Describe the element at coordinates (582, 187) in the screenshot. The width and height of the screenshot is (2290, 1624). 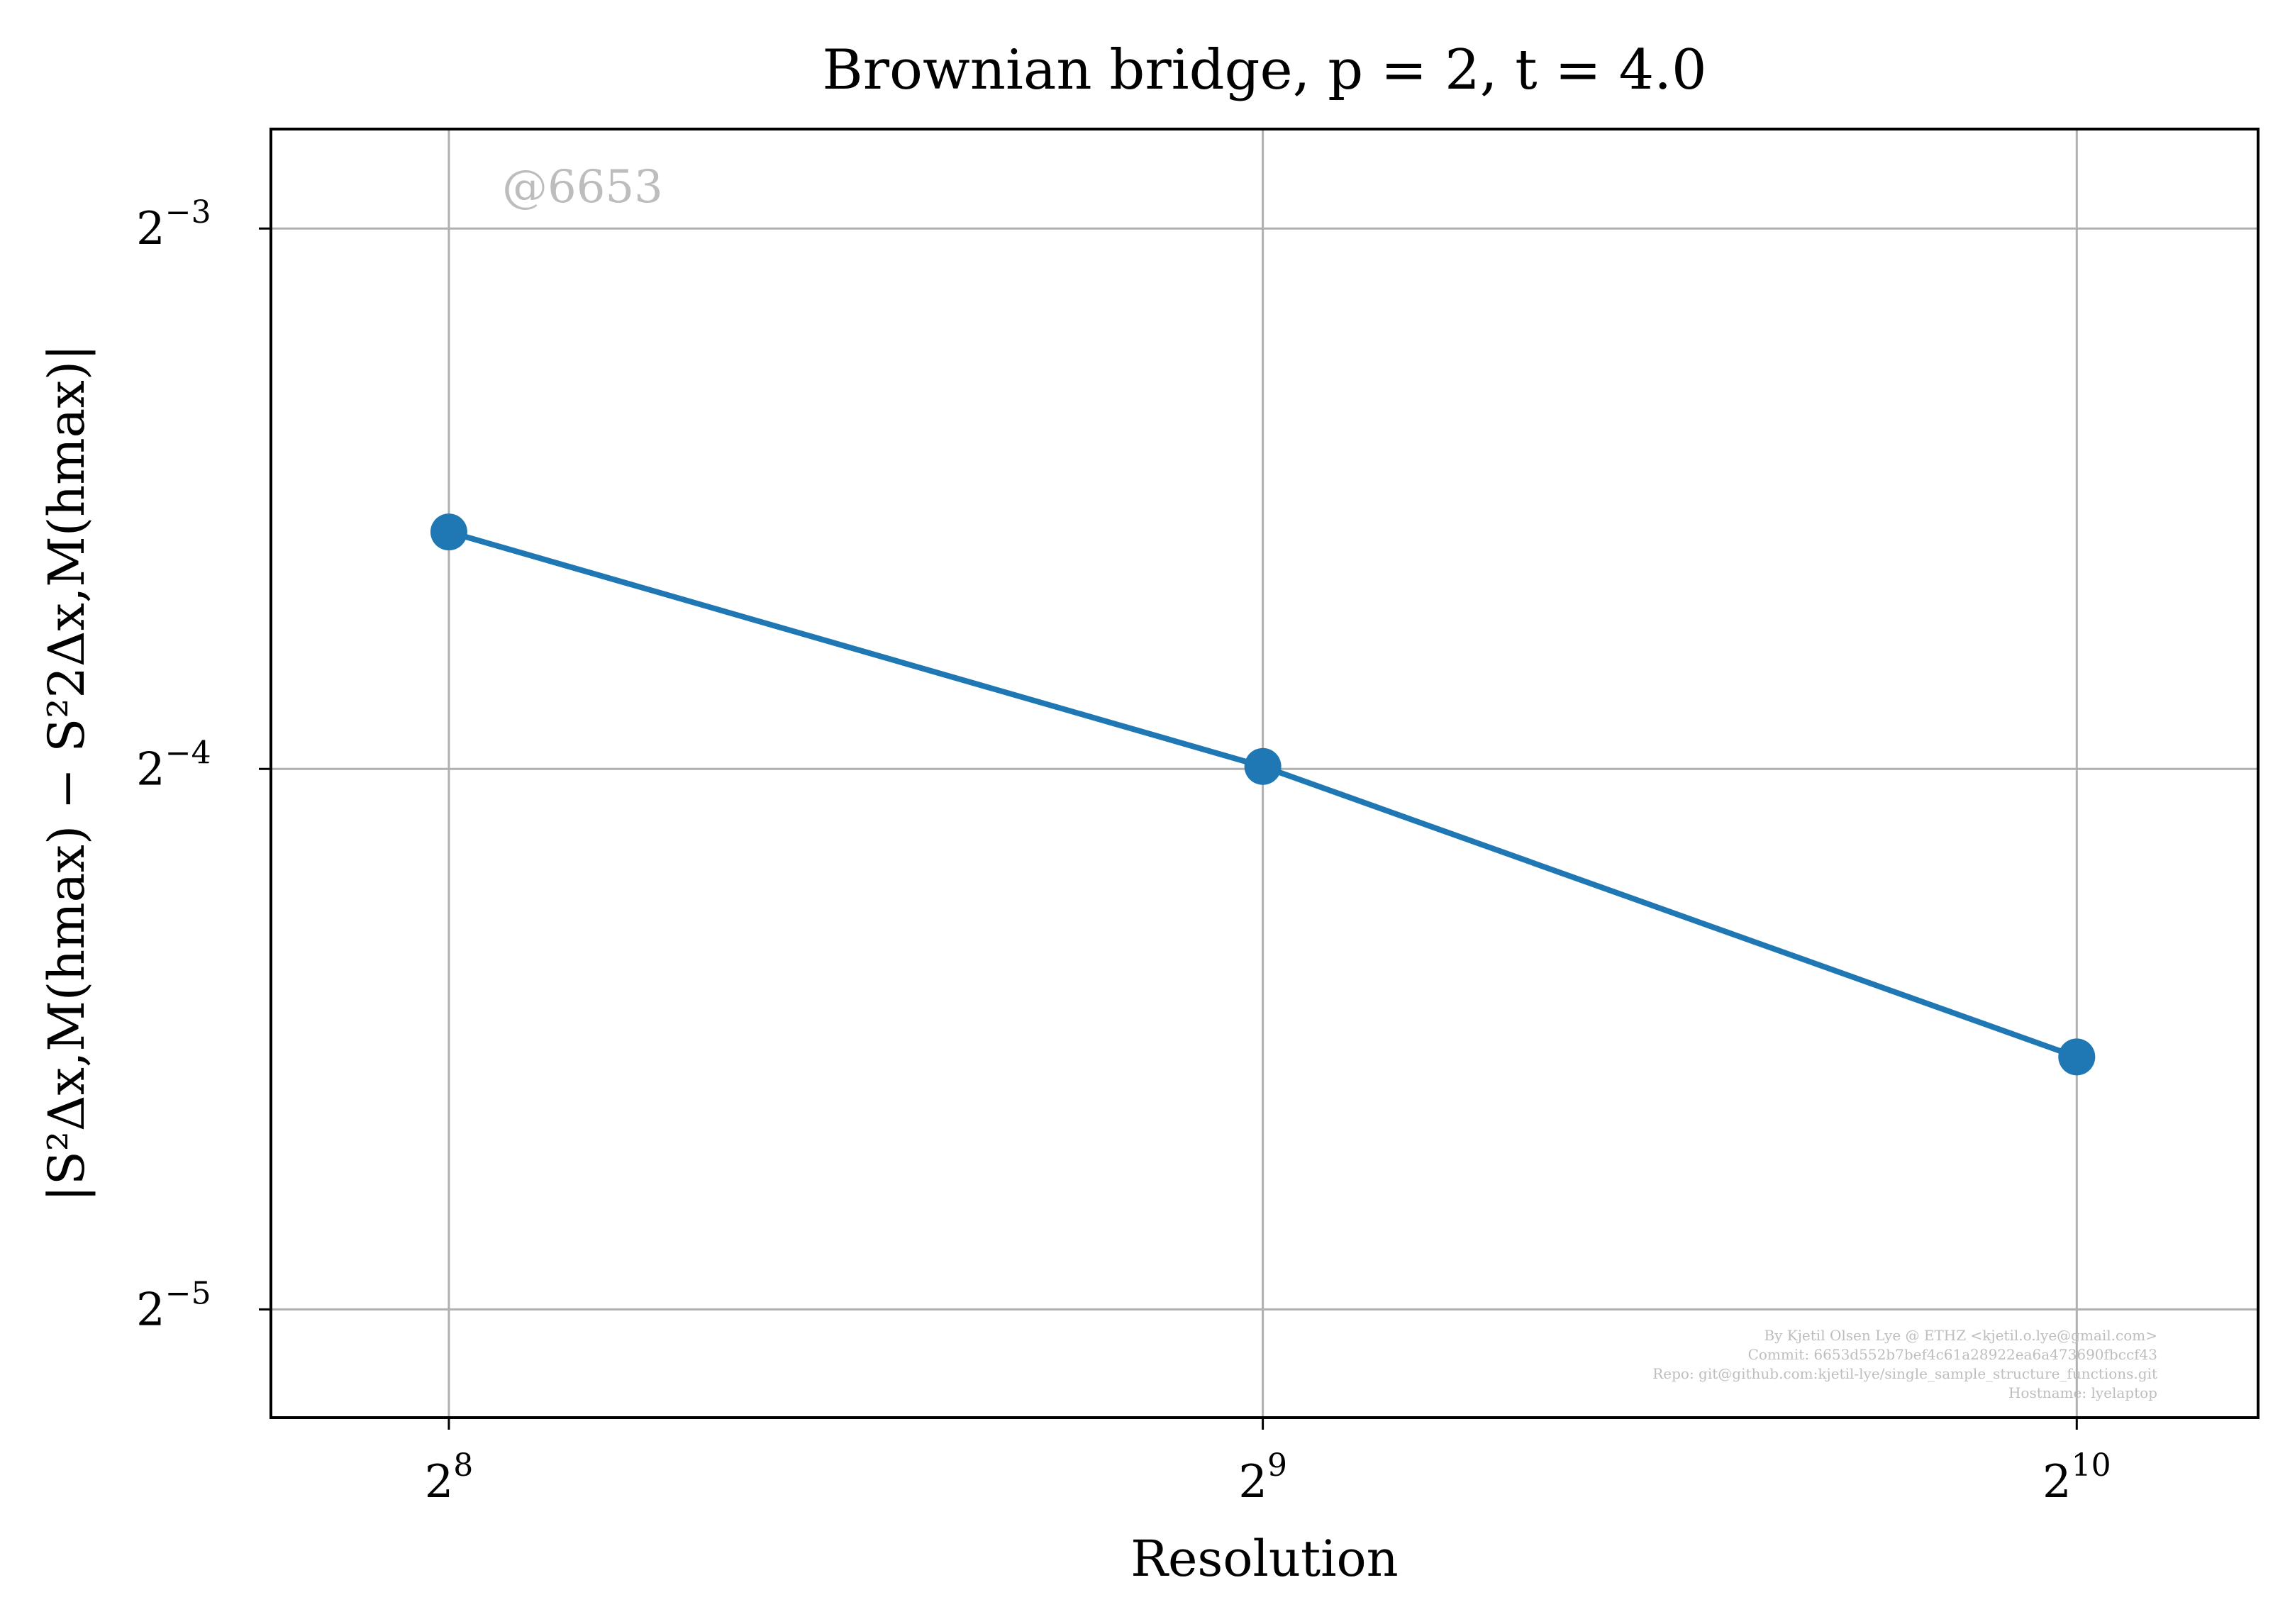
I see `watermark: @6653` at that location.